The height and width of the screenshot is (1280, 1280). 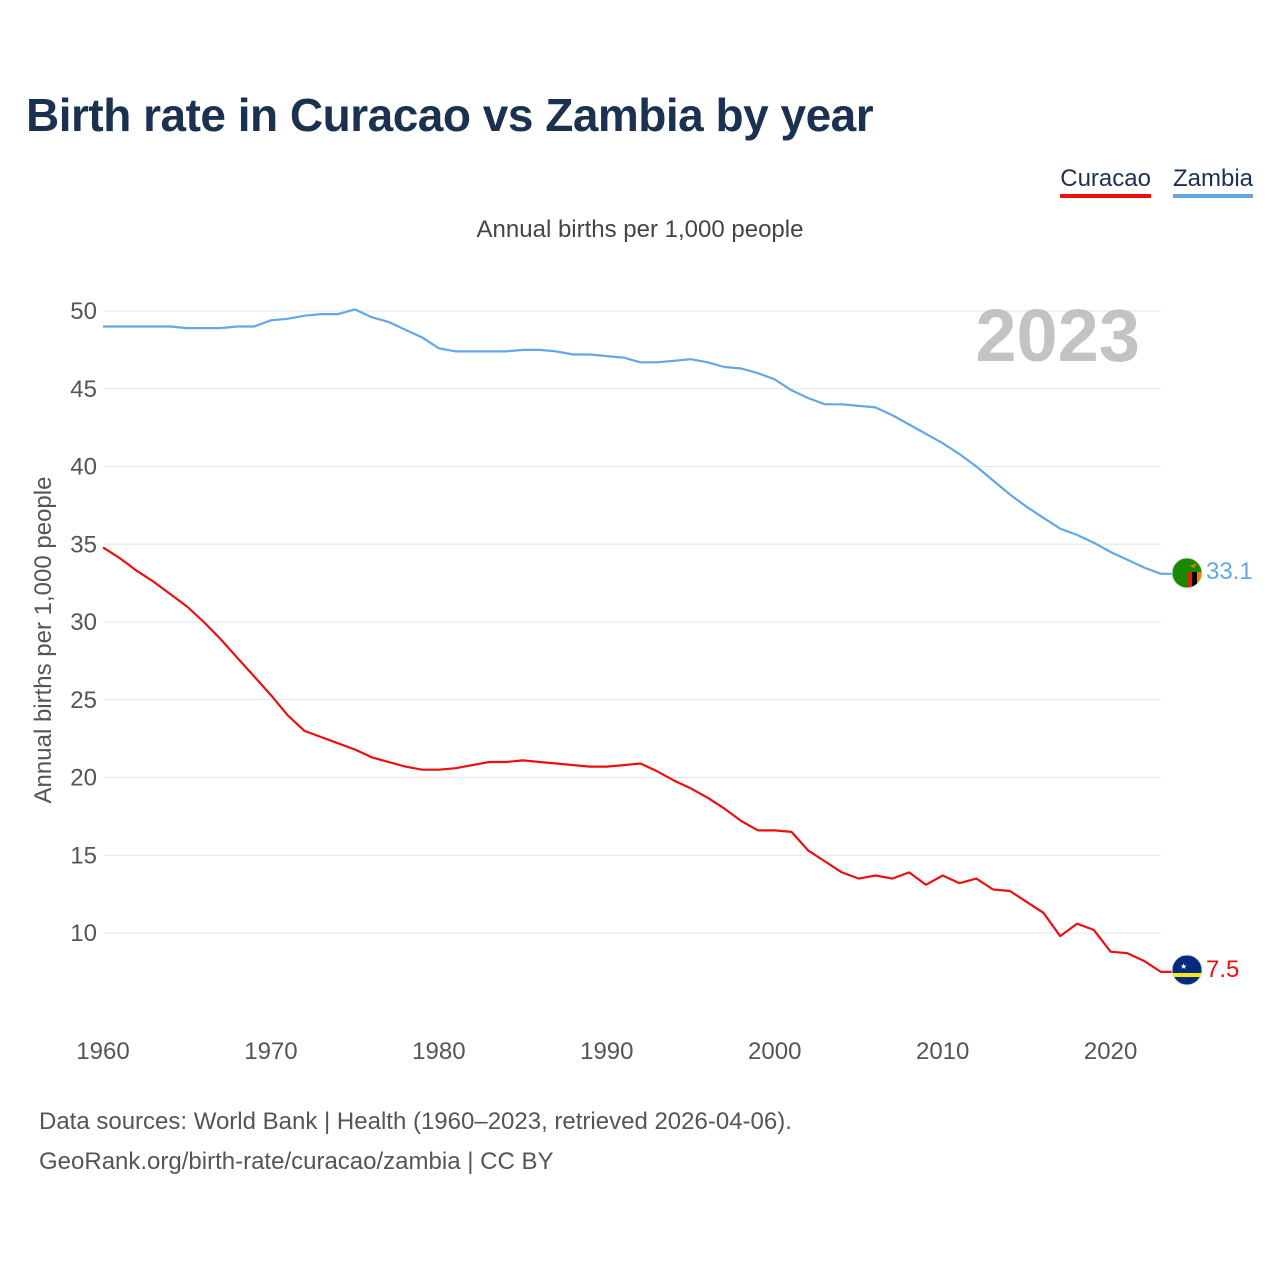 What do you see at coordinates (640, 229) in the screenshot?
I see `chart-subtitle: Annual births per 1,000 people` at bounding box center [640, 229].